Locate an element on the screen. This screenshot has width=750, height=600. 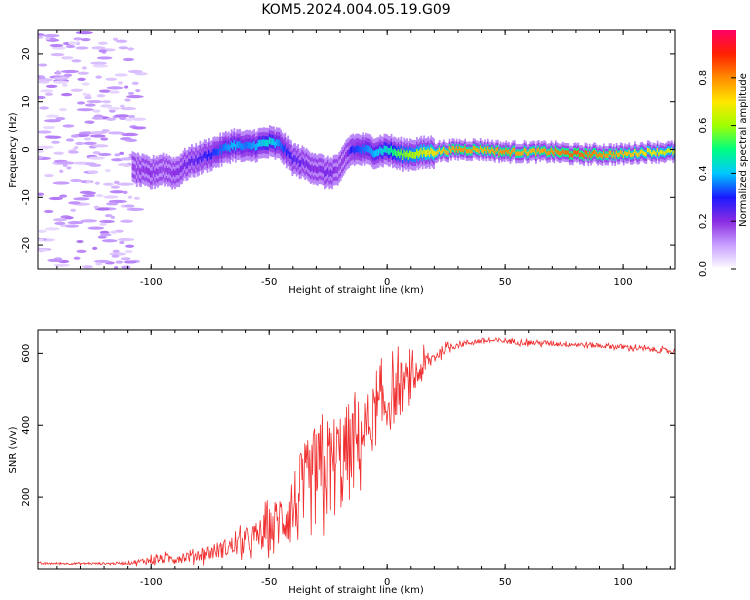
spectrogram-y-tick-label: -20 is located at coordinates (26, 245).